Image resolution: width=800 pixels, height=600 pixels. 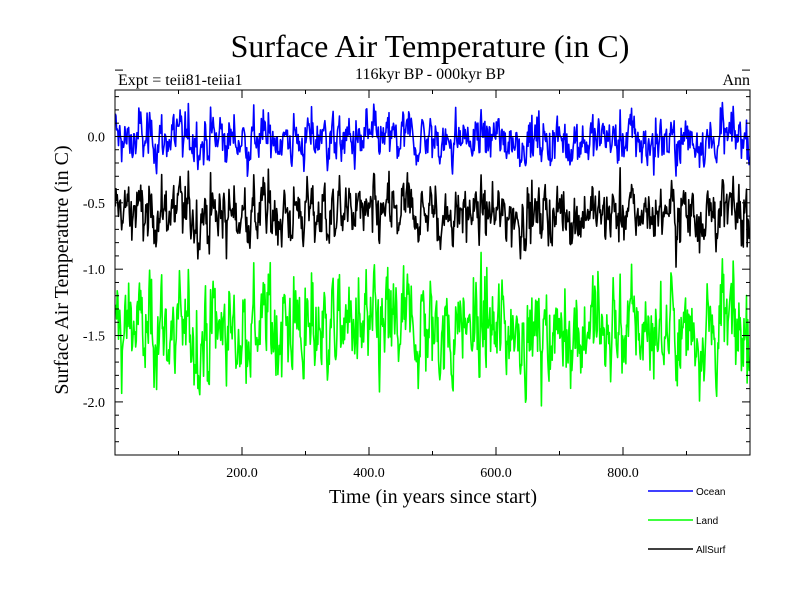 What do you see at coordinates (369, 473) in the screenshot?
I see `x-tick-label: 400.0` at bounding box center [369, 473].